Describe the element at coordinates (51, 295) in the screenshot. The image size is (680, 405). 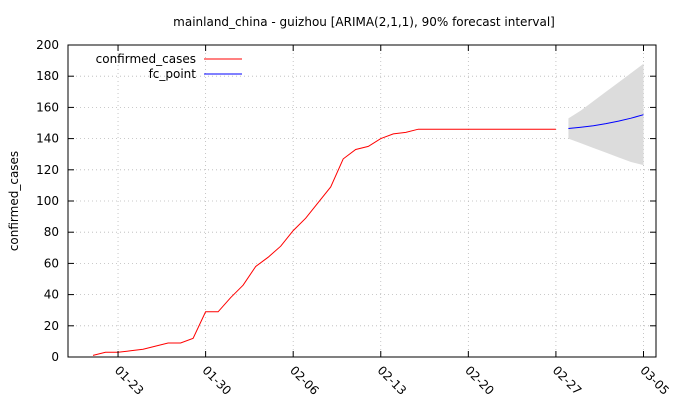
I see `y-tick-label: 40` at that location.